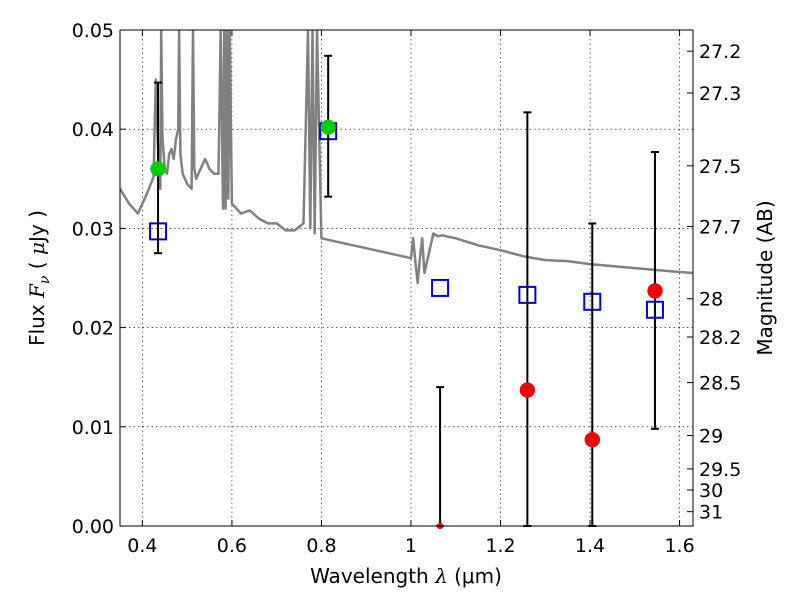 The width and height of the screenshot is (800, 600). What do you see at coordinates (500, 546) in the screenshot?
I see `x-tick-label: 1.2` at bounding box center [500, 546].